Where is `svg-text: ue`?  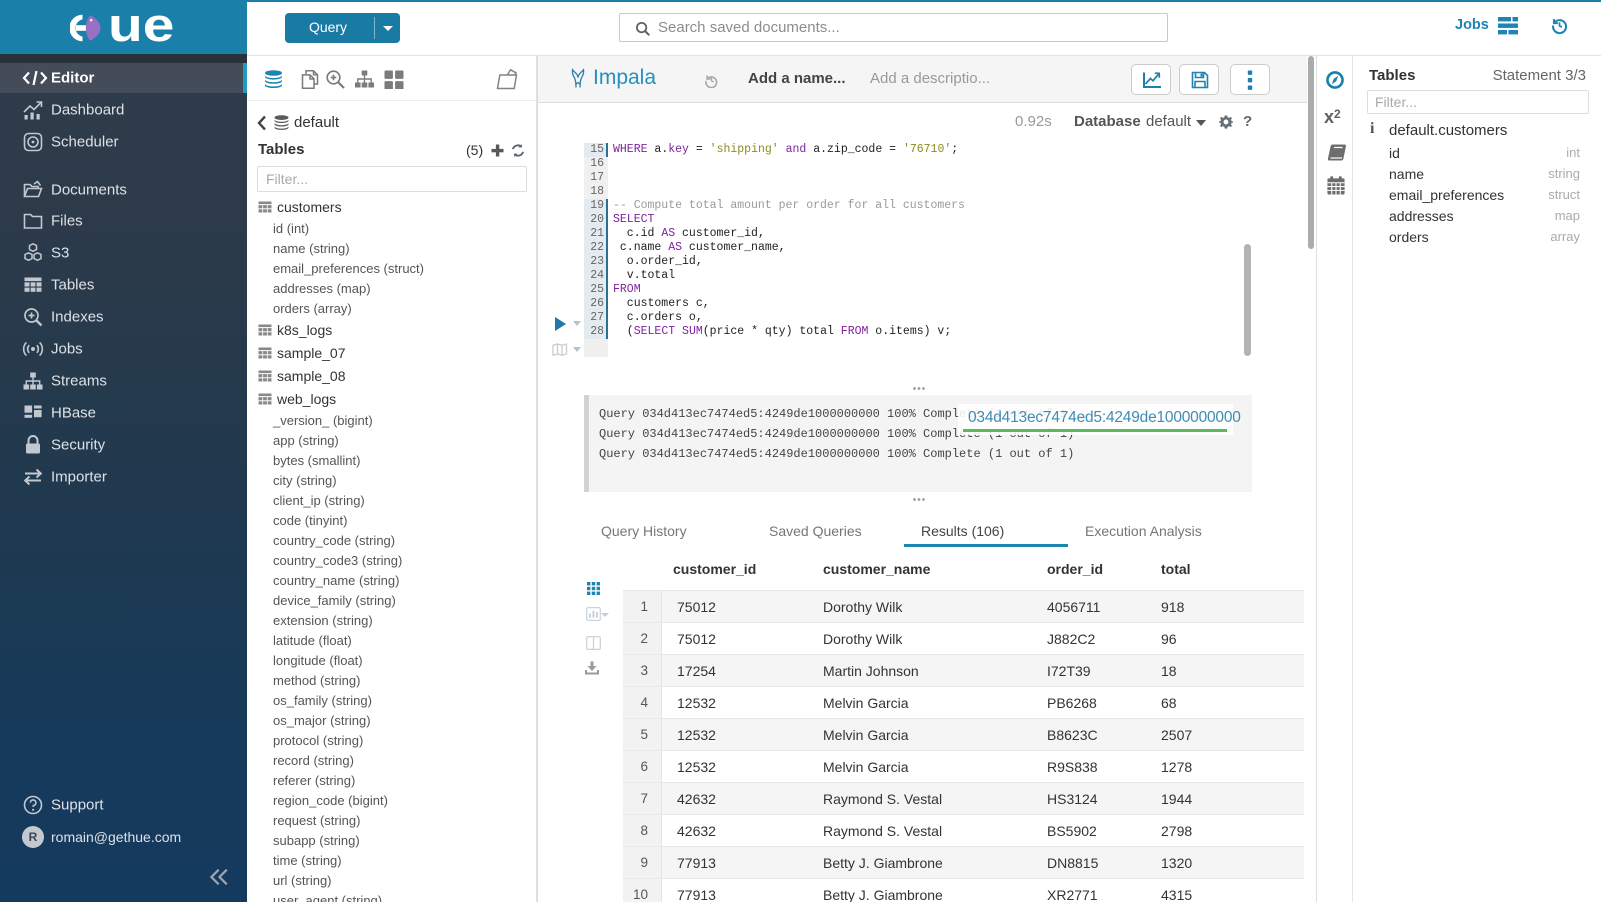
svg-text: ue is located at coordinates (141, 28).